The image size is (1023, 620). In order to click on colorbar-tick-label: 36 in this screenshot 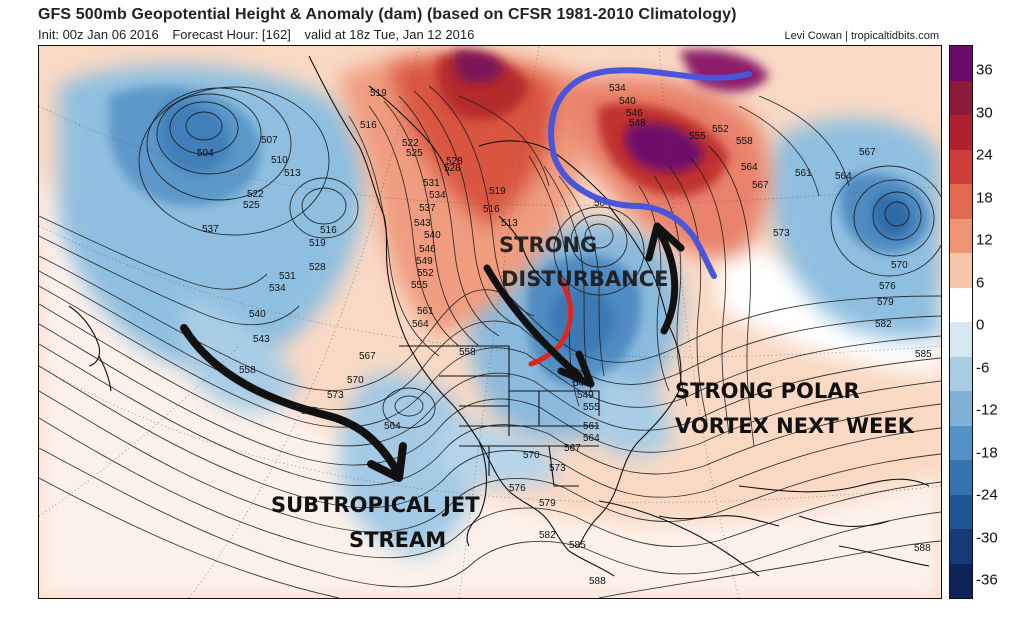, I will do `click(984, 70)`.